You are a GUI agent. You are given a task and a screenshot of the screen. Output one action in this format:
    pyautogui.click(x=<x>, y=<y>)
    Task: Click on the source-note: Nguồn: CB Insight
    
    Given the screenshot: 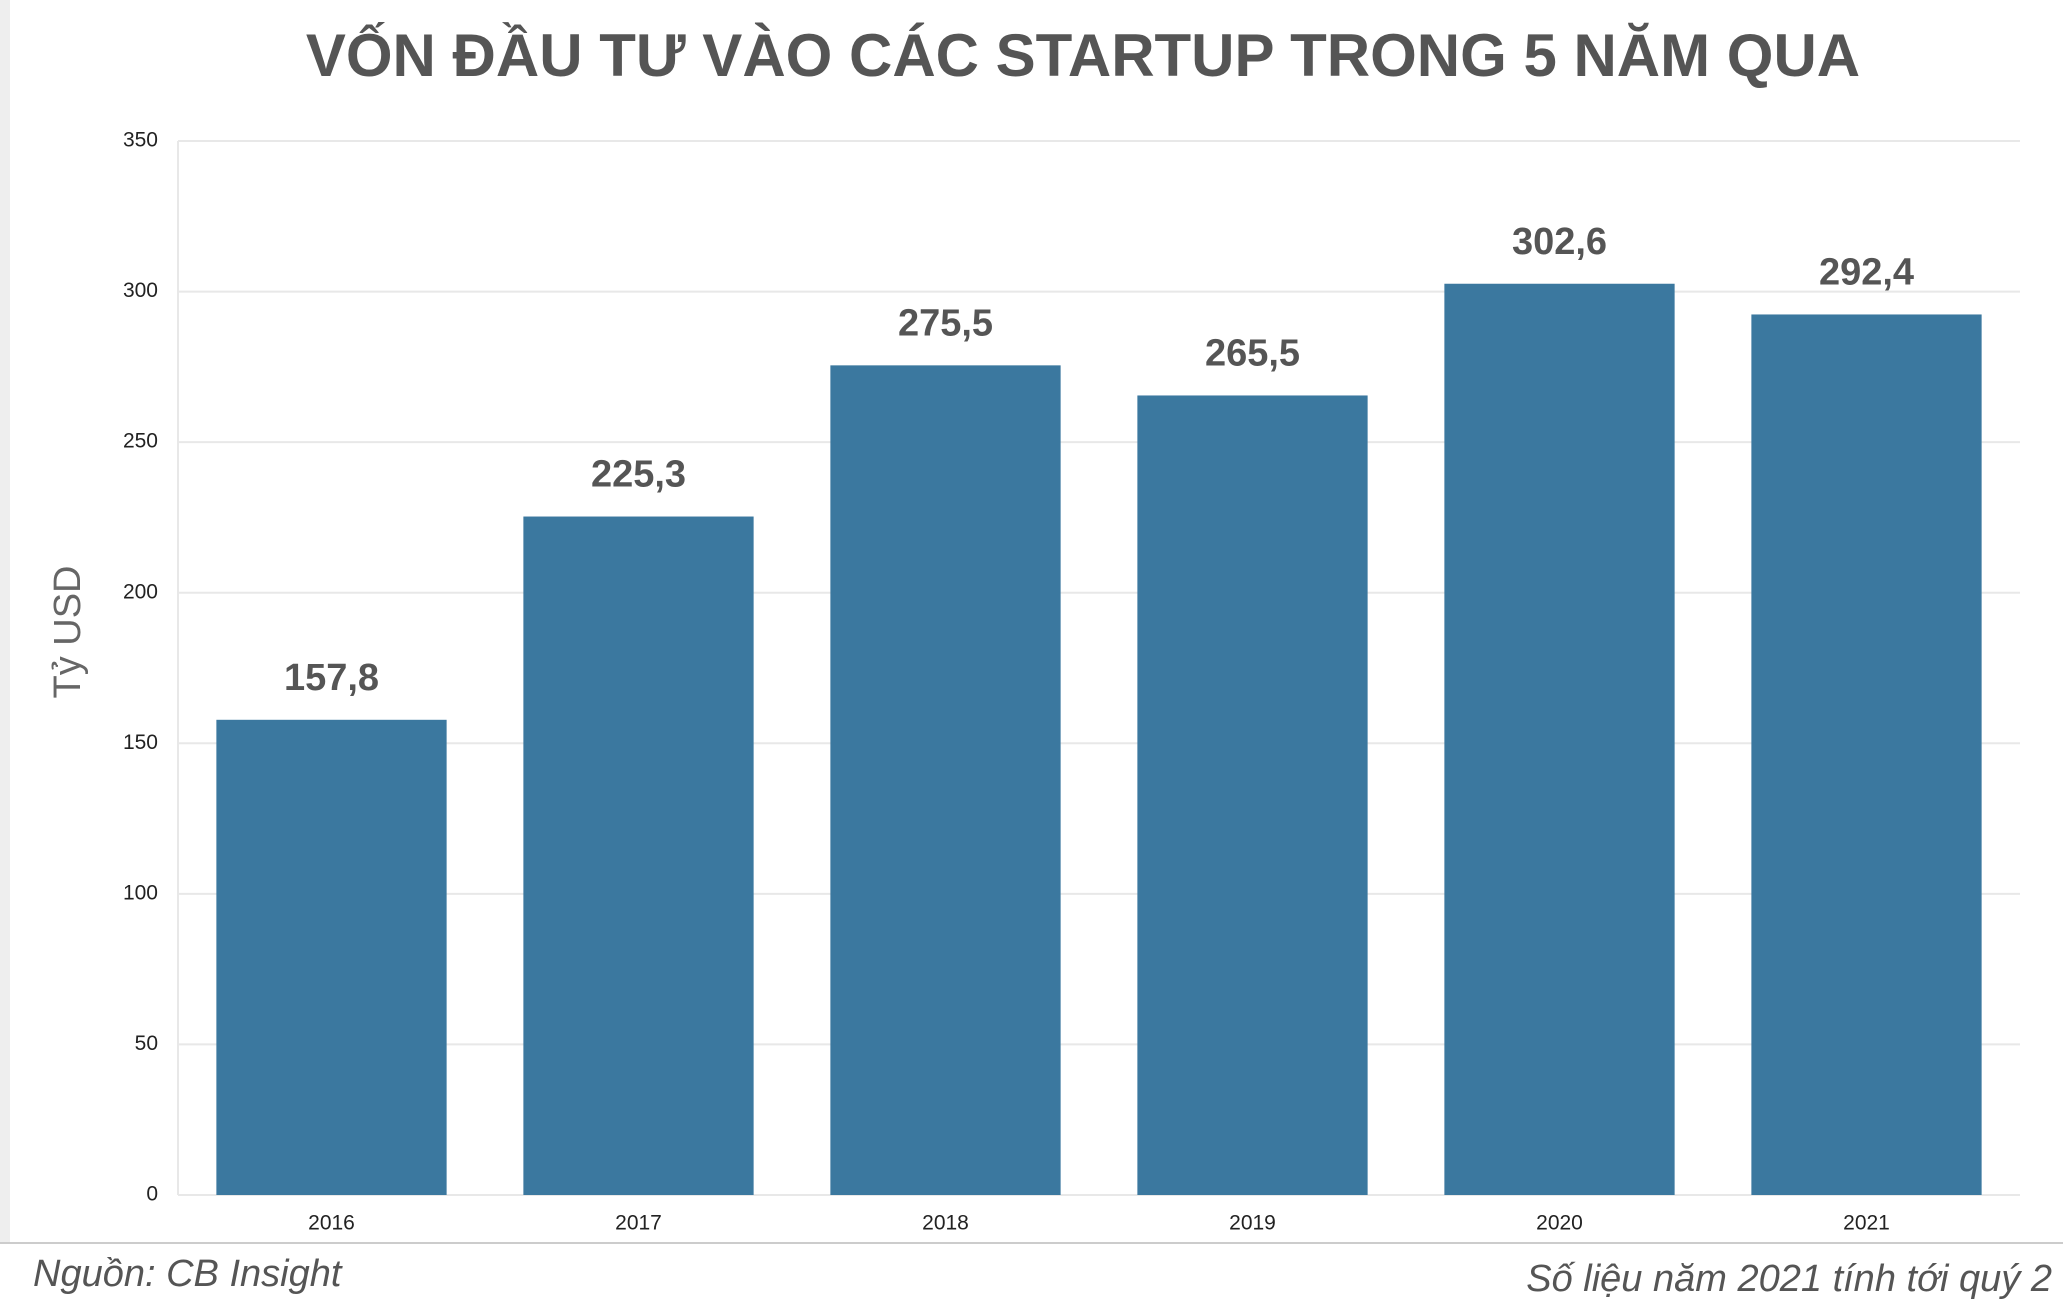 What is the action you would take?
    pyautogui.click(x=188, y=1274)
    